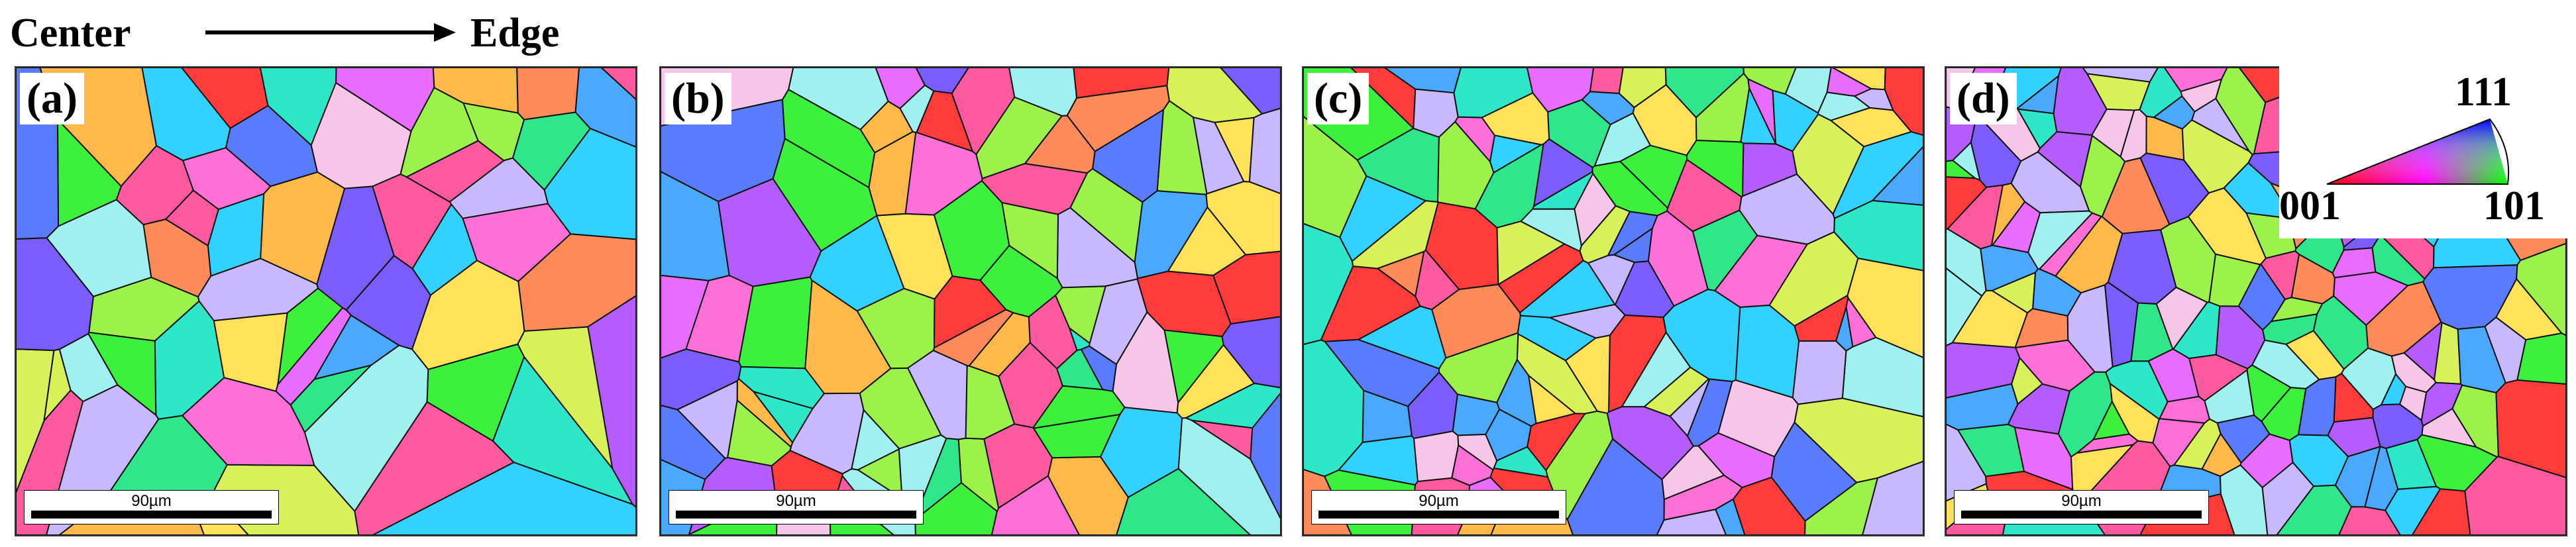 This screenshot has width=2576, height=547. What do you see at coordinates (330, 32) in the screenshot?
I see `right-arrow-icon` at bounding box center [330, 32].